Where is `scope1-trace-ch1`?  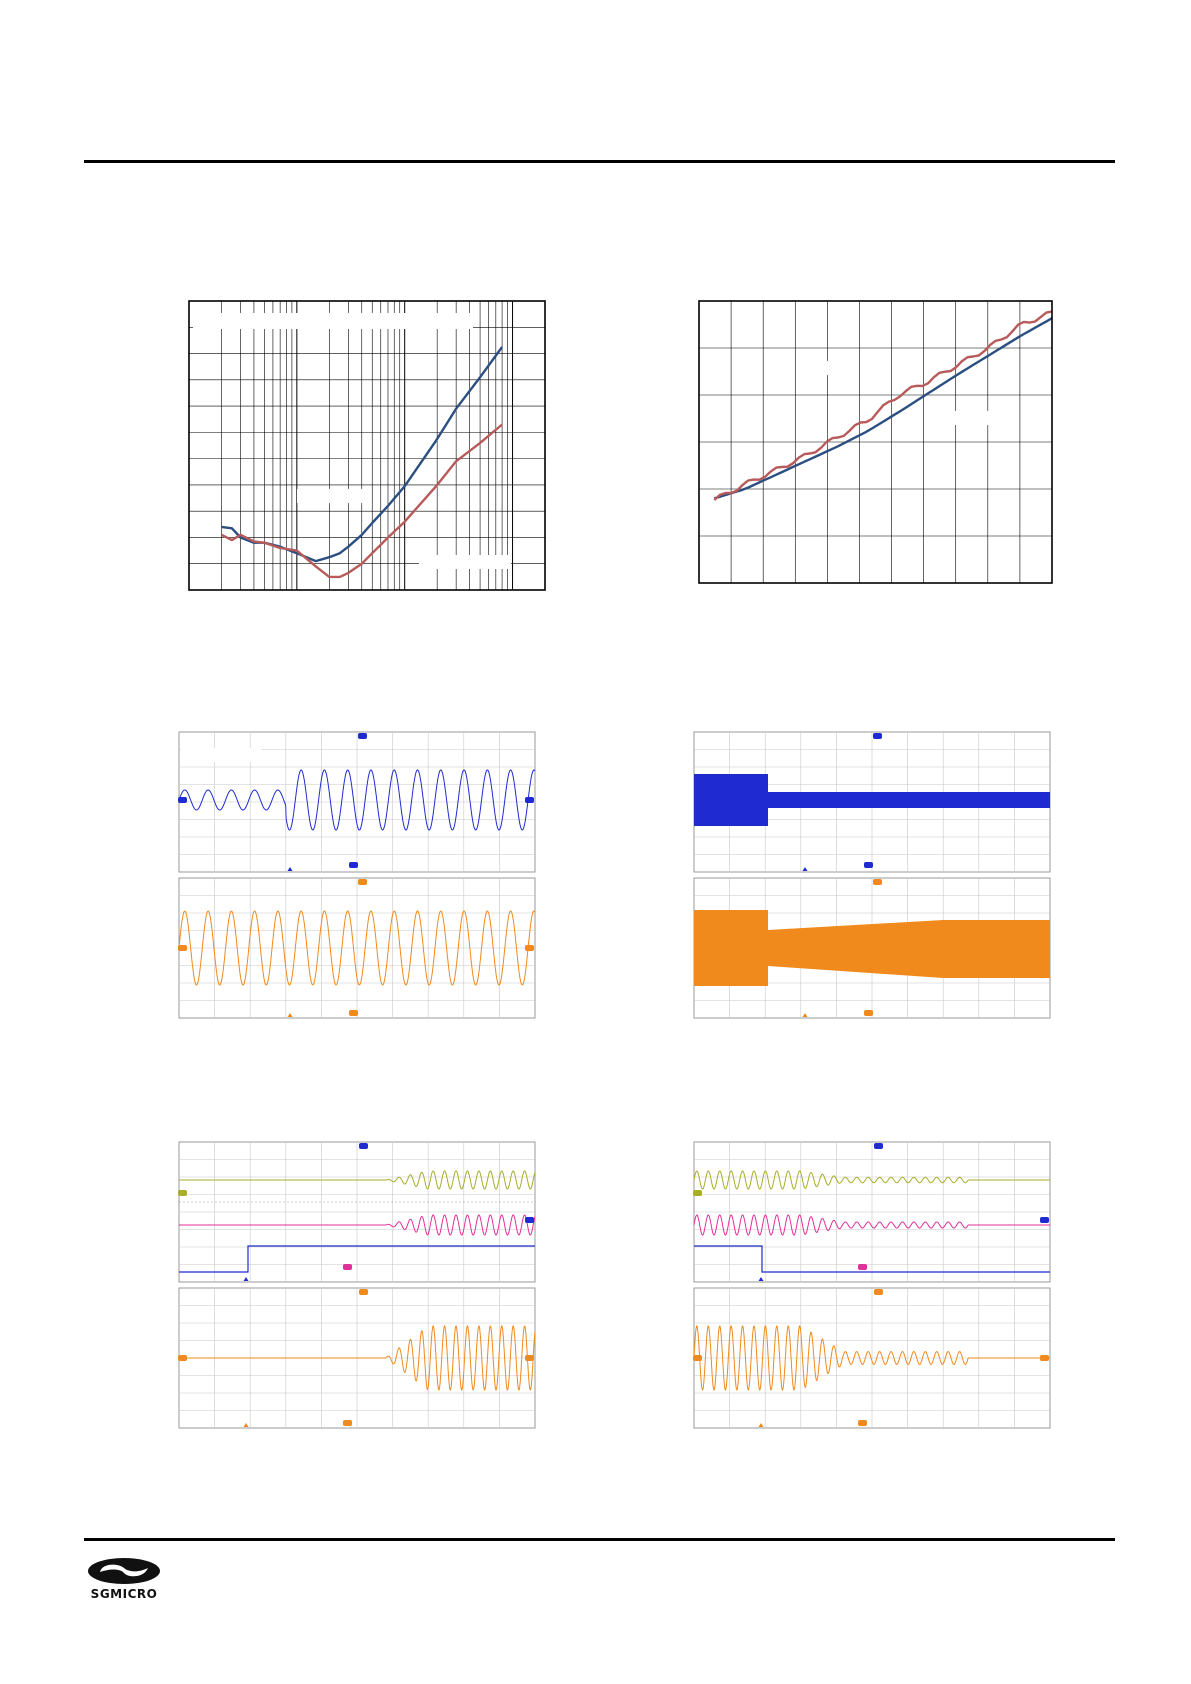 scope1-trace-ch1 is located at coordinates (357, 800).